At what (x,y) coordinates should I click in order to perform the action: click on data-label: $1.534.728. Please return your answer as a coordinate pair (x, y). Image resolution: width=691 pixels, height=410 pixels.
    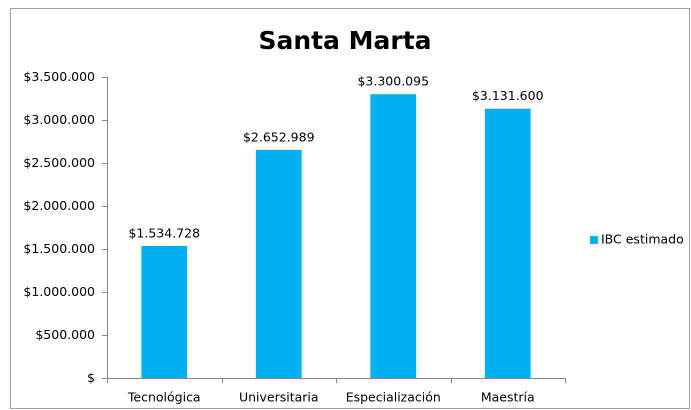
    Looking at the image, I should click on (164, 233).